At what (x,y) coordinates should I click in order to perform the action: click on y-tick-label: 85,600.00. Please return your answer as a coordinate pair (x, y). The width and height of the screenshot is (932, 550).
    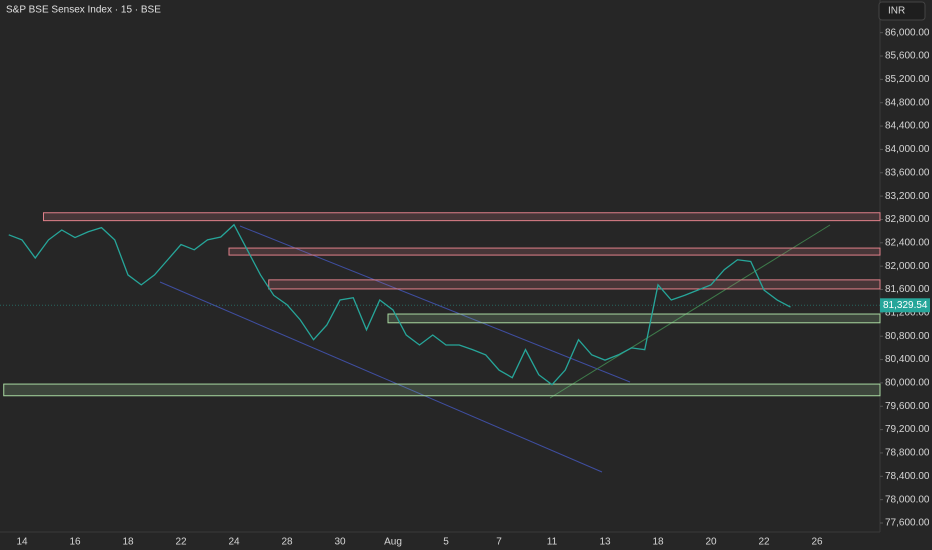
    Looking at the image, I should click on (907, 56).